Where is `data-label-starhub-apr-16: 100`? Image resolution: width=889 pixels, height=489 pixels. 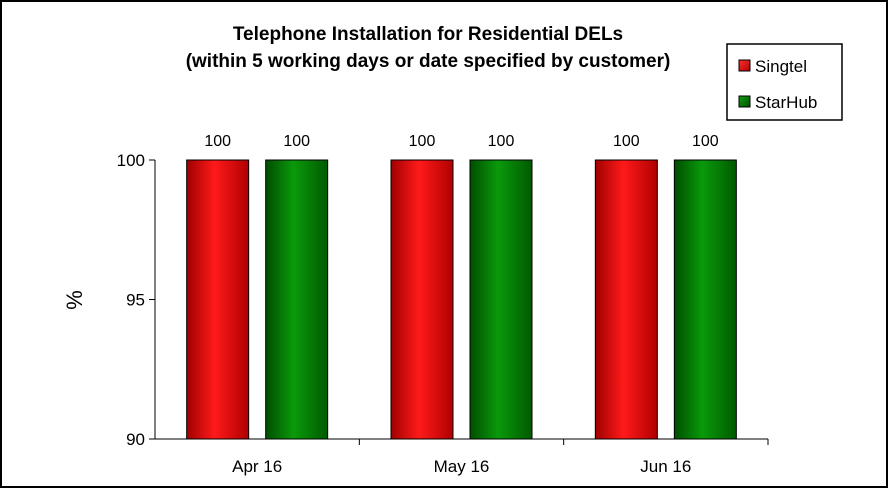 data-label-starhub-apr-16: 100 is located at coordinates (296, 141).